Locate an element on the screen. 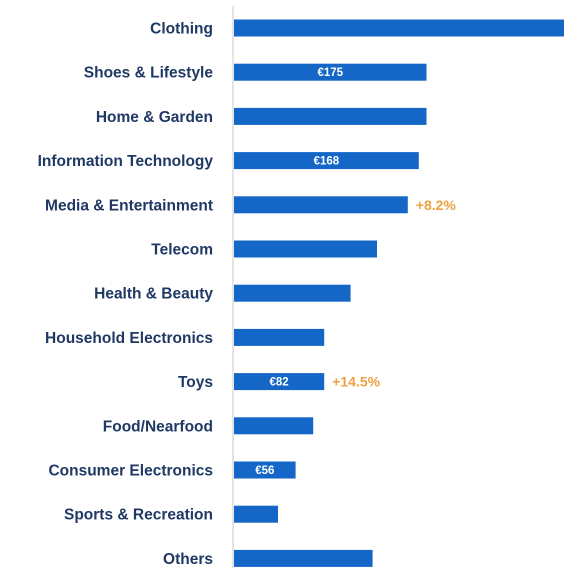  growth-label: +14.5% is located at coordinates (356, 382).